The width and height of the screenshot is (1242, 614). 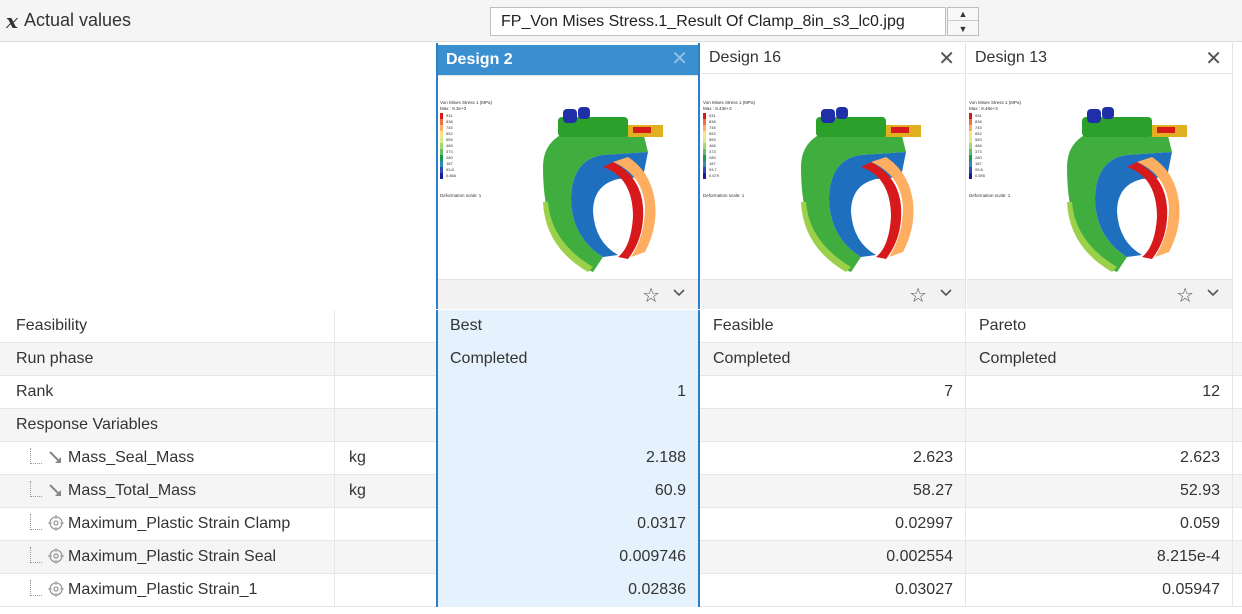 I want to click on value-cell: 7, so click(x=833, y=392).